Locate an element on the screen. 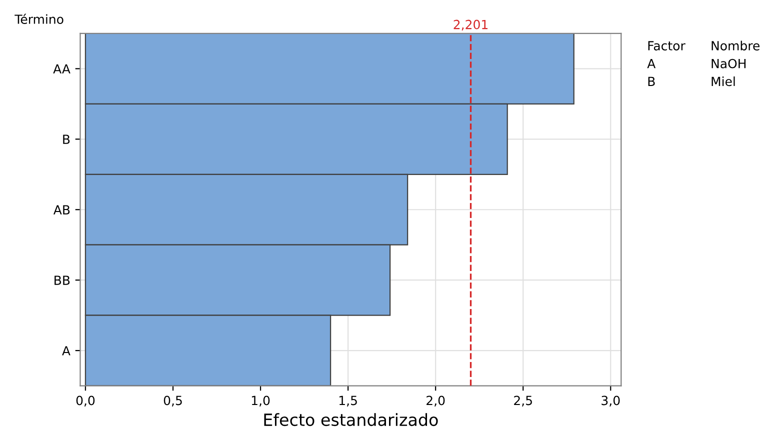 This screenshot has height=446, width=764. x-tick-label: 0,0 is located at coordinates (85, 401).